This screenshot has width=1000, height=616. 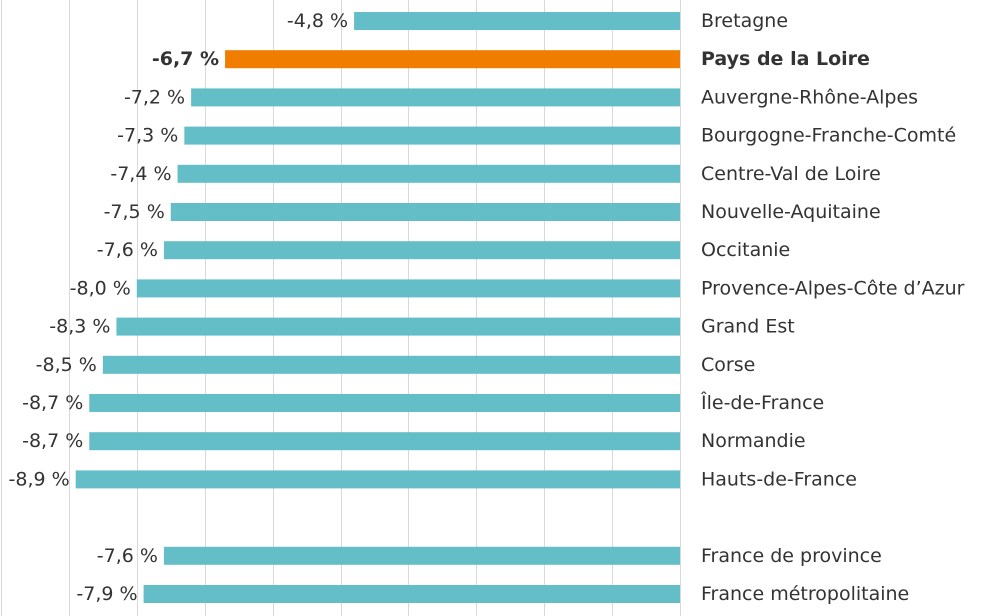 I want to click on category-label: Corse, so click(x=728, y=365).